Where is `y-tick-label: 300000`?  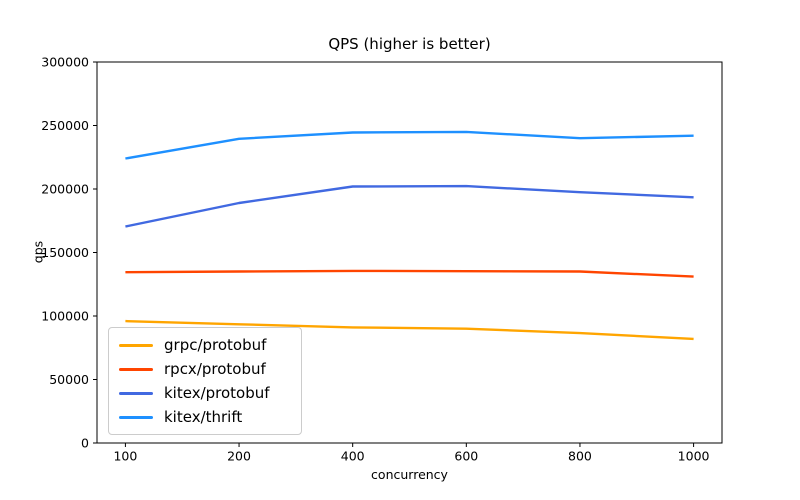 y-tick-label: 300000 is located at coordinates (65, 61).